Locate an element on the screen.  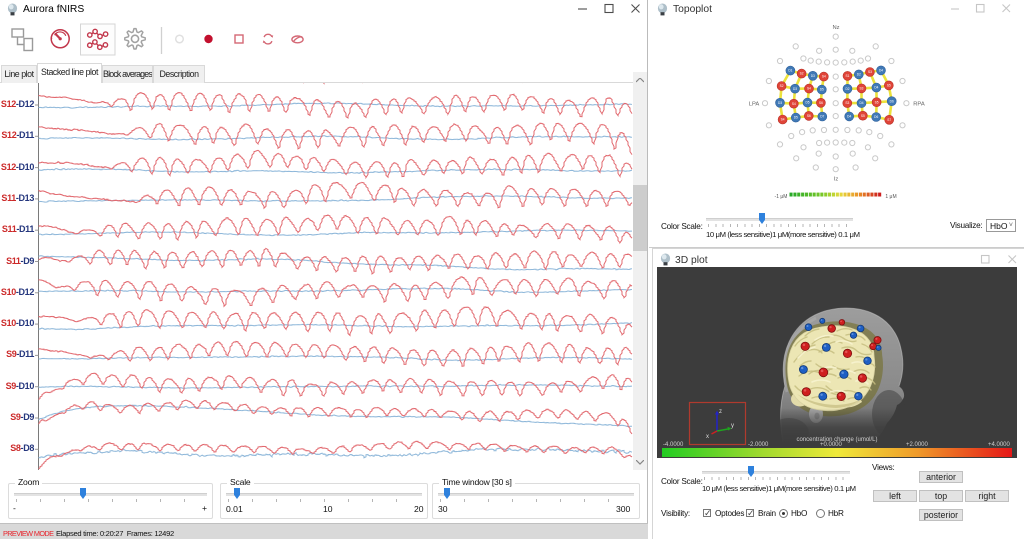
svg-text: -2.0000 is located at coordinates (758, 445).